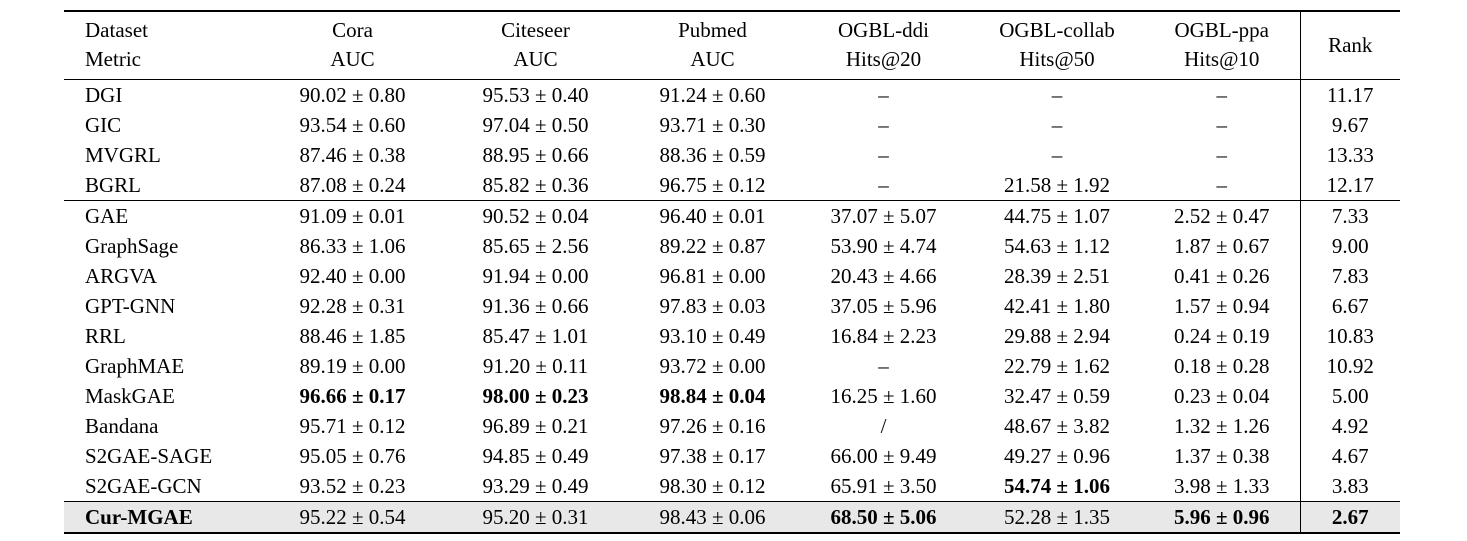 The height and width of the screenshot is (541, 1467). What do you see at coordinates (1222, 45) in the screenshot?
I see `header-col-ogbl-ppa: OGBL-ppa Hits@10` at bounding box center [1222, 45].